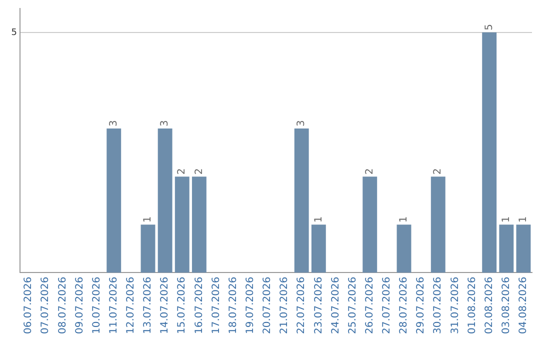 Image resolution: width=540 pixels, height=340 pixels. Describe the element at coordinates (114, 305) in the screenshot. I see `x-tick-label: 11.07.2026` at that location.